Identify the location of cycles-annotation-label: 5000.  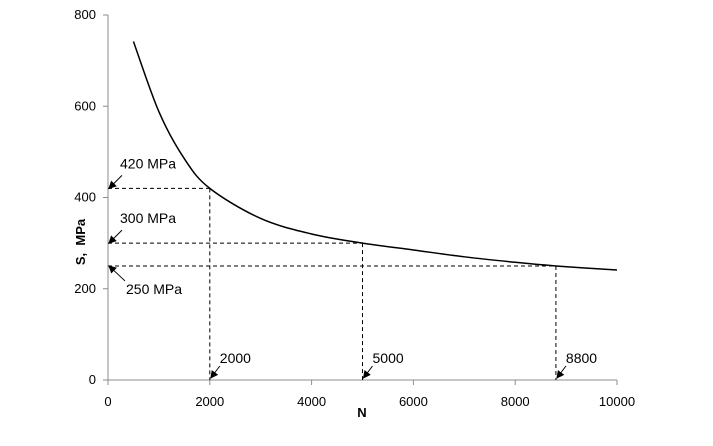
(388, 358).